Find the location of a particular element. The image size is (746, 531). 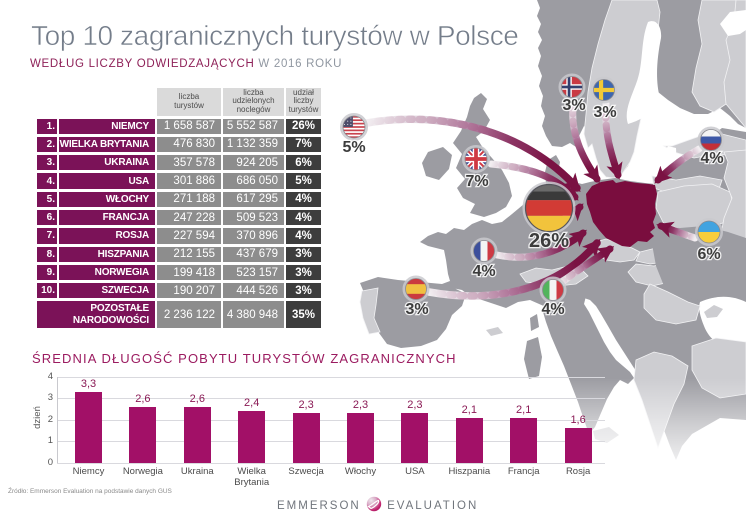

svg-text: 5% is located at coordinates (353, 147).